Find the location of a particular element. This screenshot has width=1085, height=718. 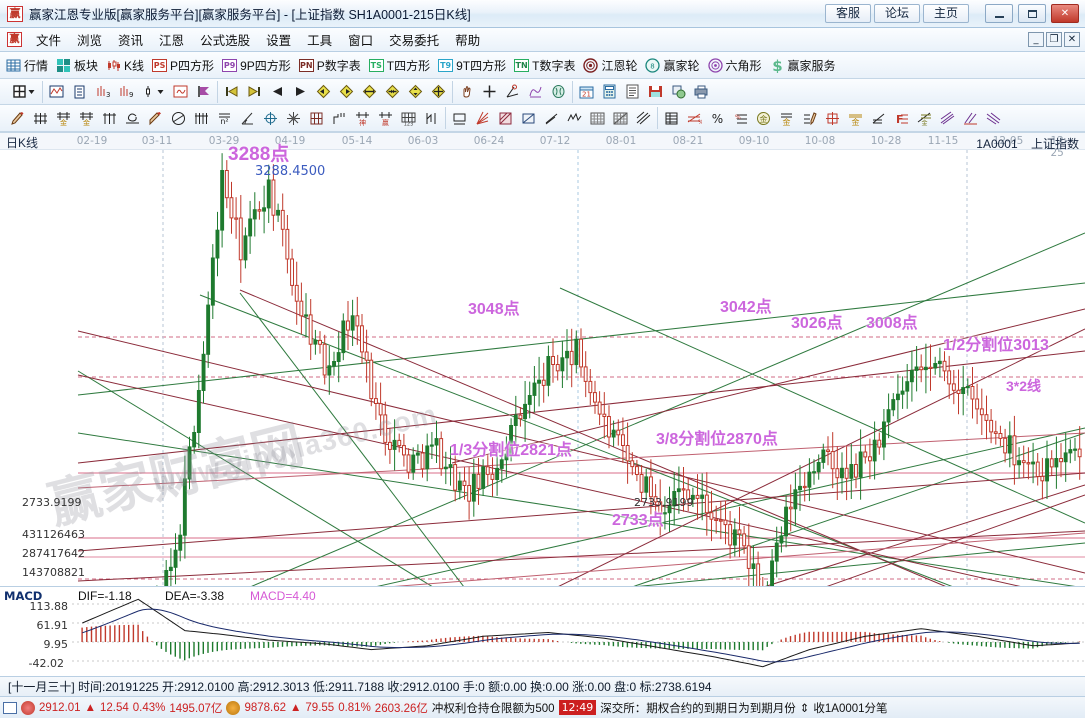

fork-lines-button is located at coordinates (109, 118).